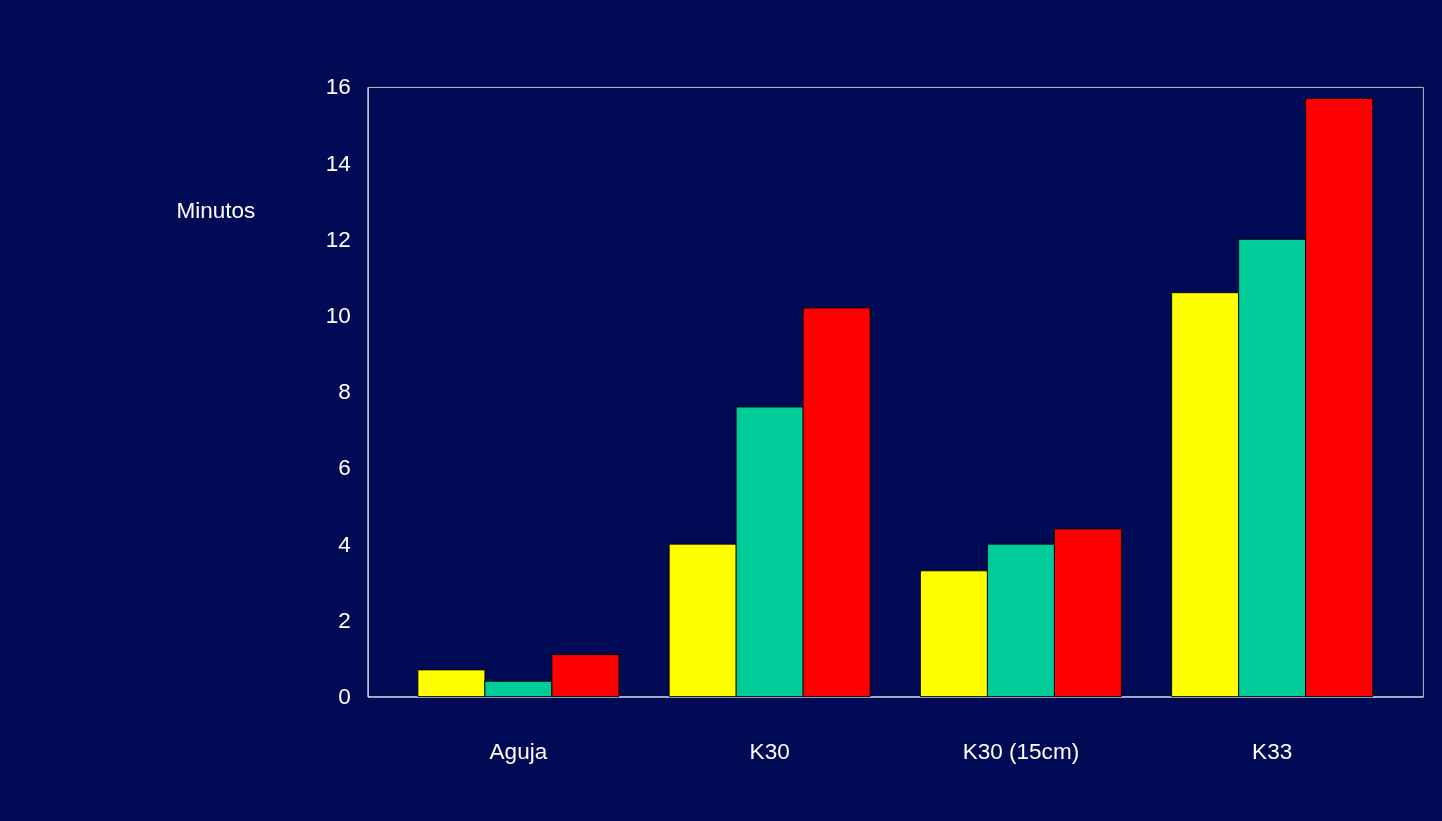 The width and height of the screenshot is (1442, 821). I want to click on x-tick-label: K30 (15cm), so click(1021, 751).